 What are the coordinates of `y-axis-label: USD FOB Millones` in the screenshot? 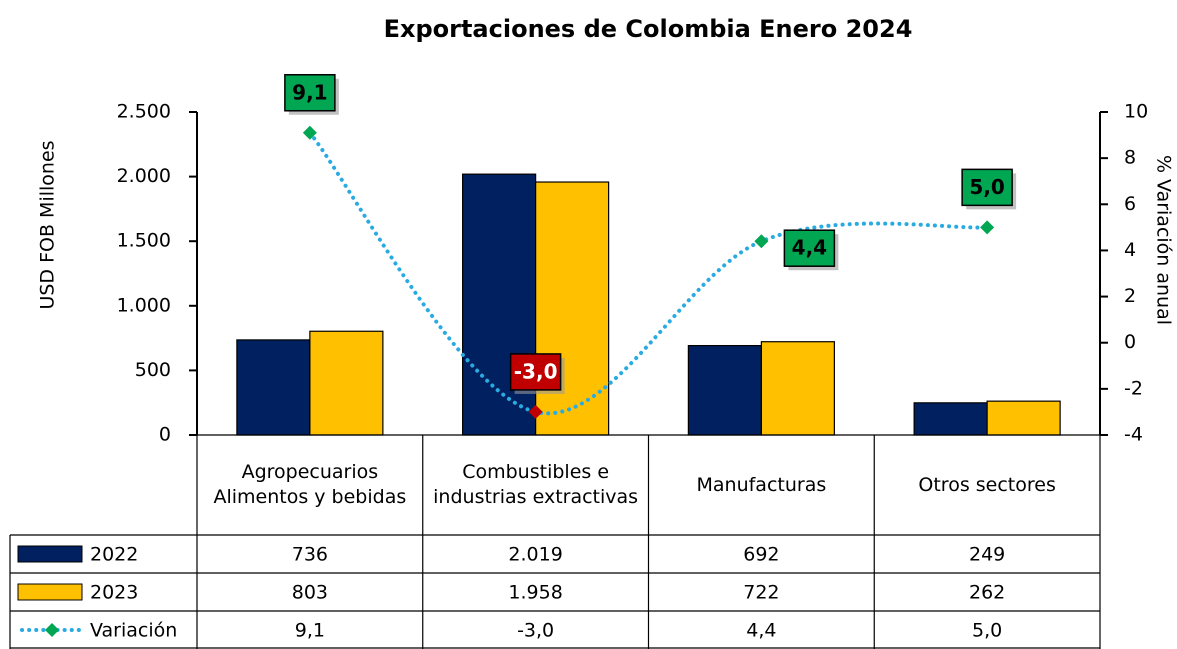 It's located at (48, 224).